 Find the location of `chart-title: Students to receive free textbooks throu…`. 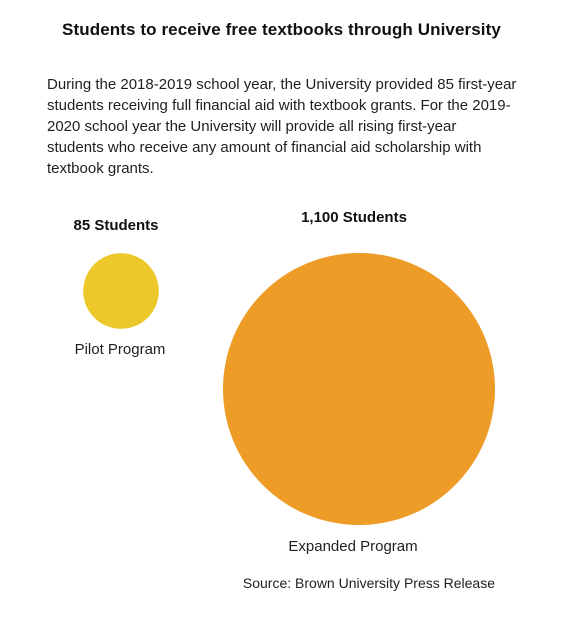

chart-title: Students to receive free textbooks throu… is located at coordinates (281, 29).